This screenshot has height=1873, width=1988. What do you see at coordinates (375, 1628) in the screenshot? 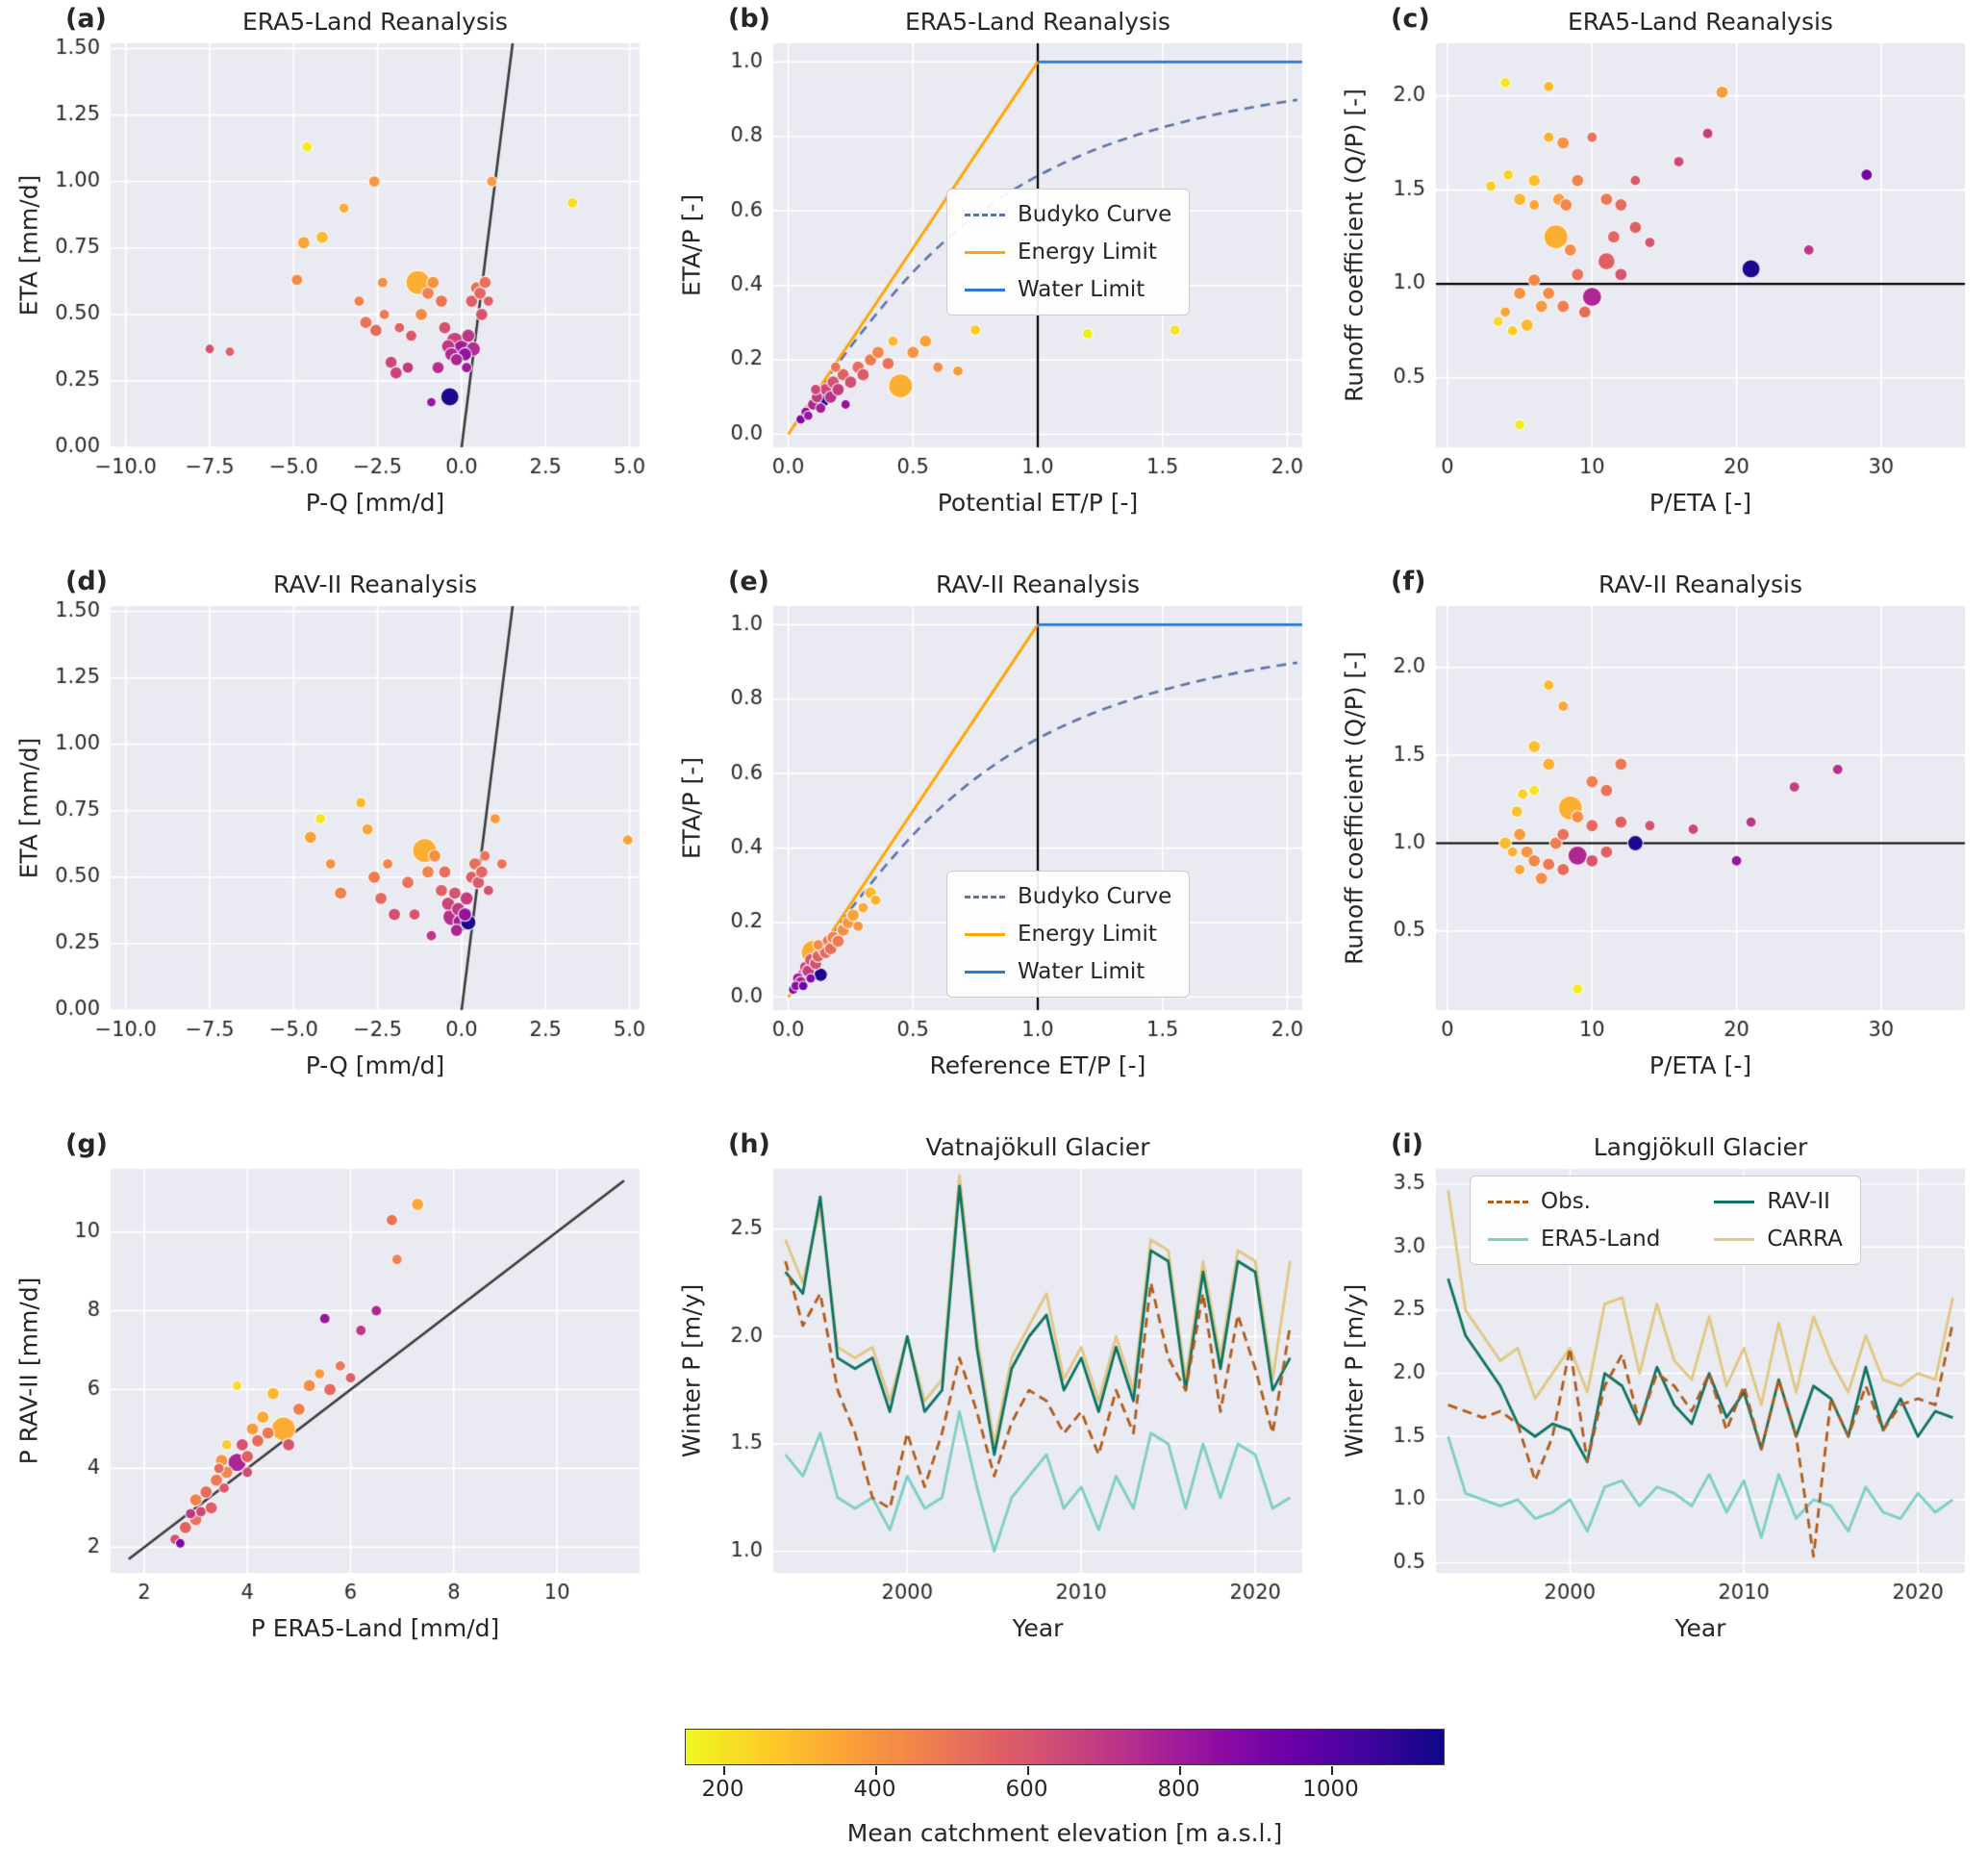
I see `x-axis-label-g: P ERA5-Land [mm/d]` at bounding box center [375, 1628].